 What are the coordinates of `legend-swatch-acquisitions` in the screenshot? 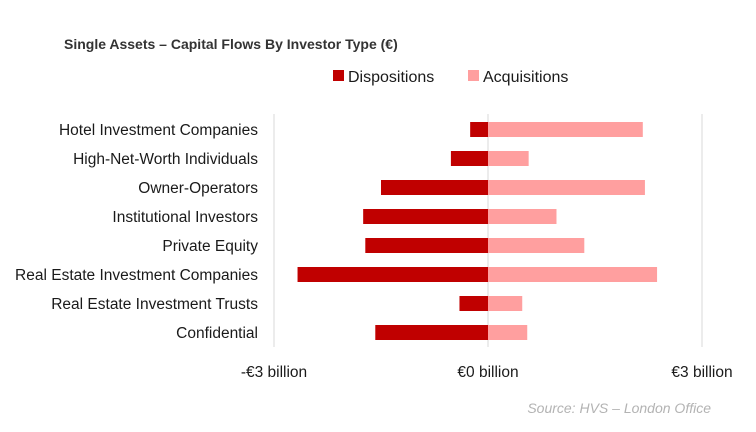 It's located at (473, 75).